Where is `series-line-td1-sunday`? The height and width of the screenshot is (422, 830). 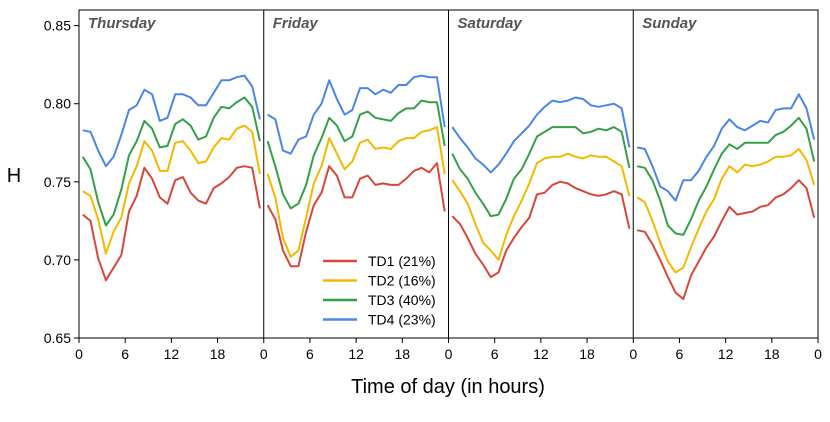 series-line-td1-sunday is located at coordinates (726, 239).